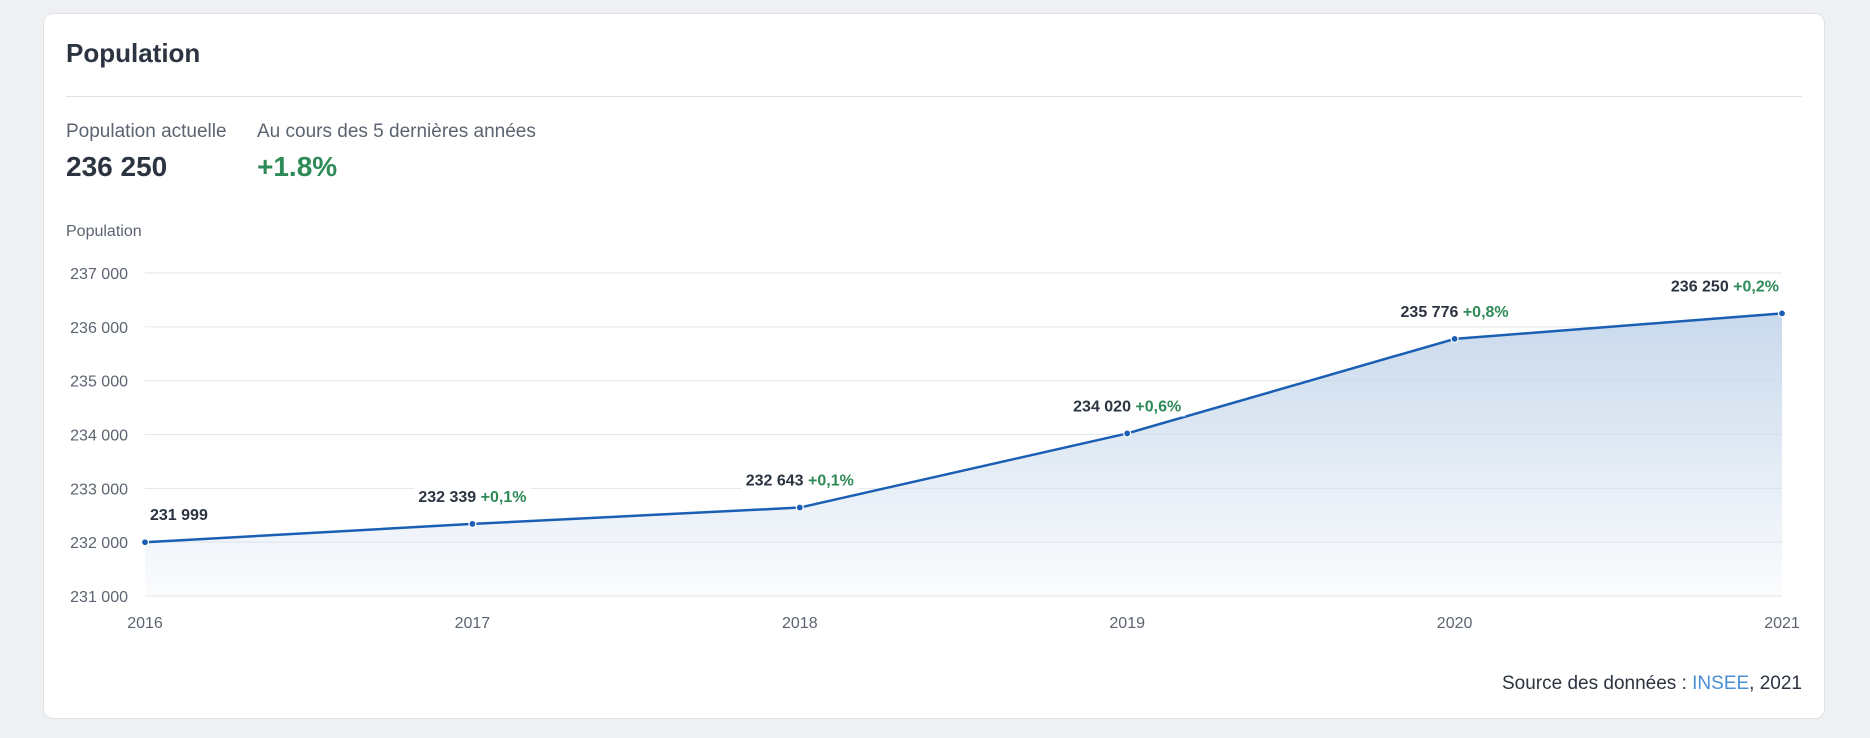  I want to click on data-label-value: 232 643, so click(775, 481).